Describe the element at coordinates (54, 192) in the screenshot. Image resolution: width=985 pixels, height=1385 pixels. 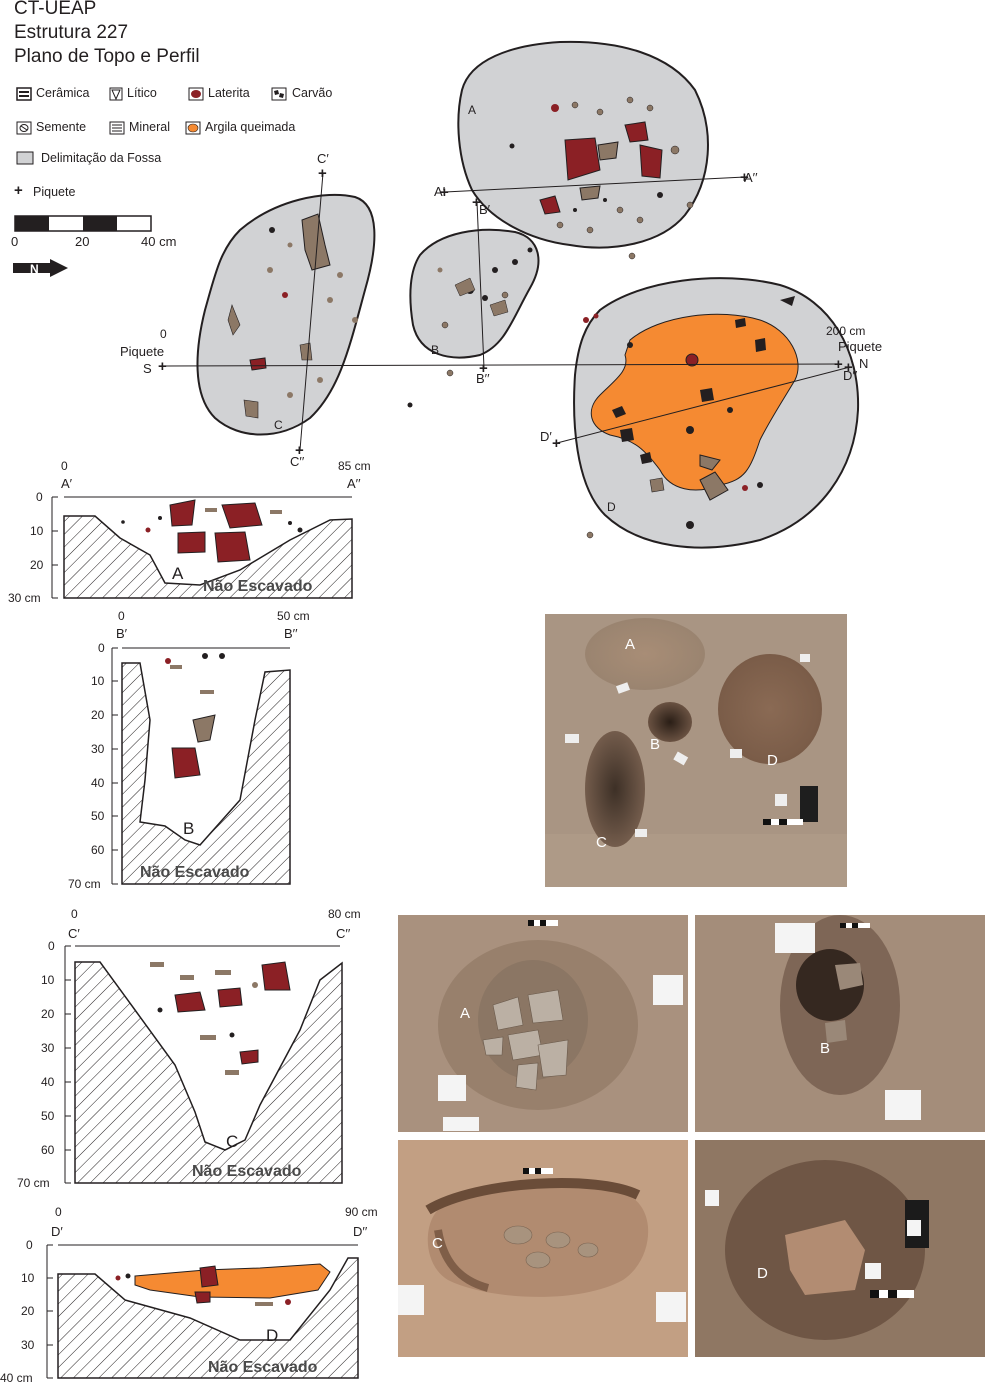
I see `legend-piquete: Piquete` at that location.